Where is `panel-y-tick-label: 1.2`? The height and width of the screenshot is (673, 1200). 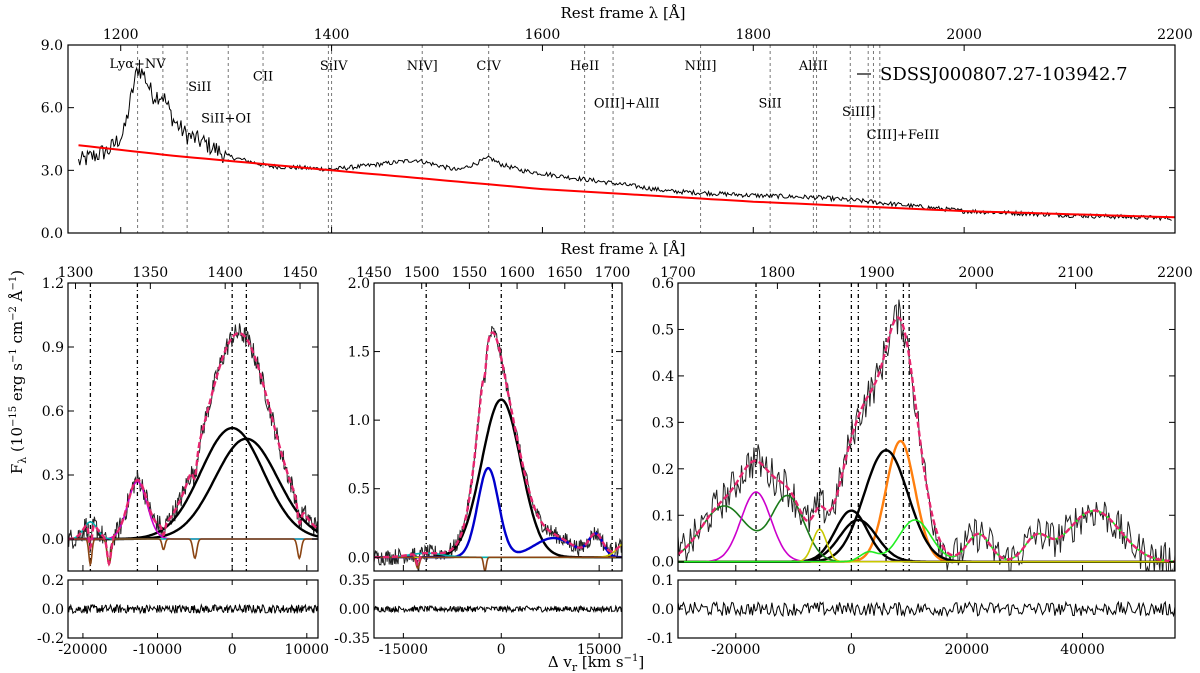
panel-y-tick-label: 1.2 is located at coordinates (53, 284).